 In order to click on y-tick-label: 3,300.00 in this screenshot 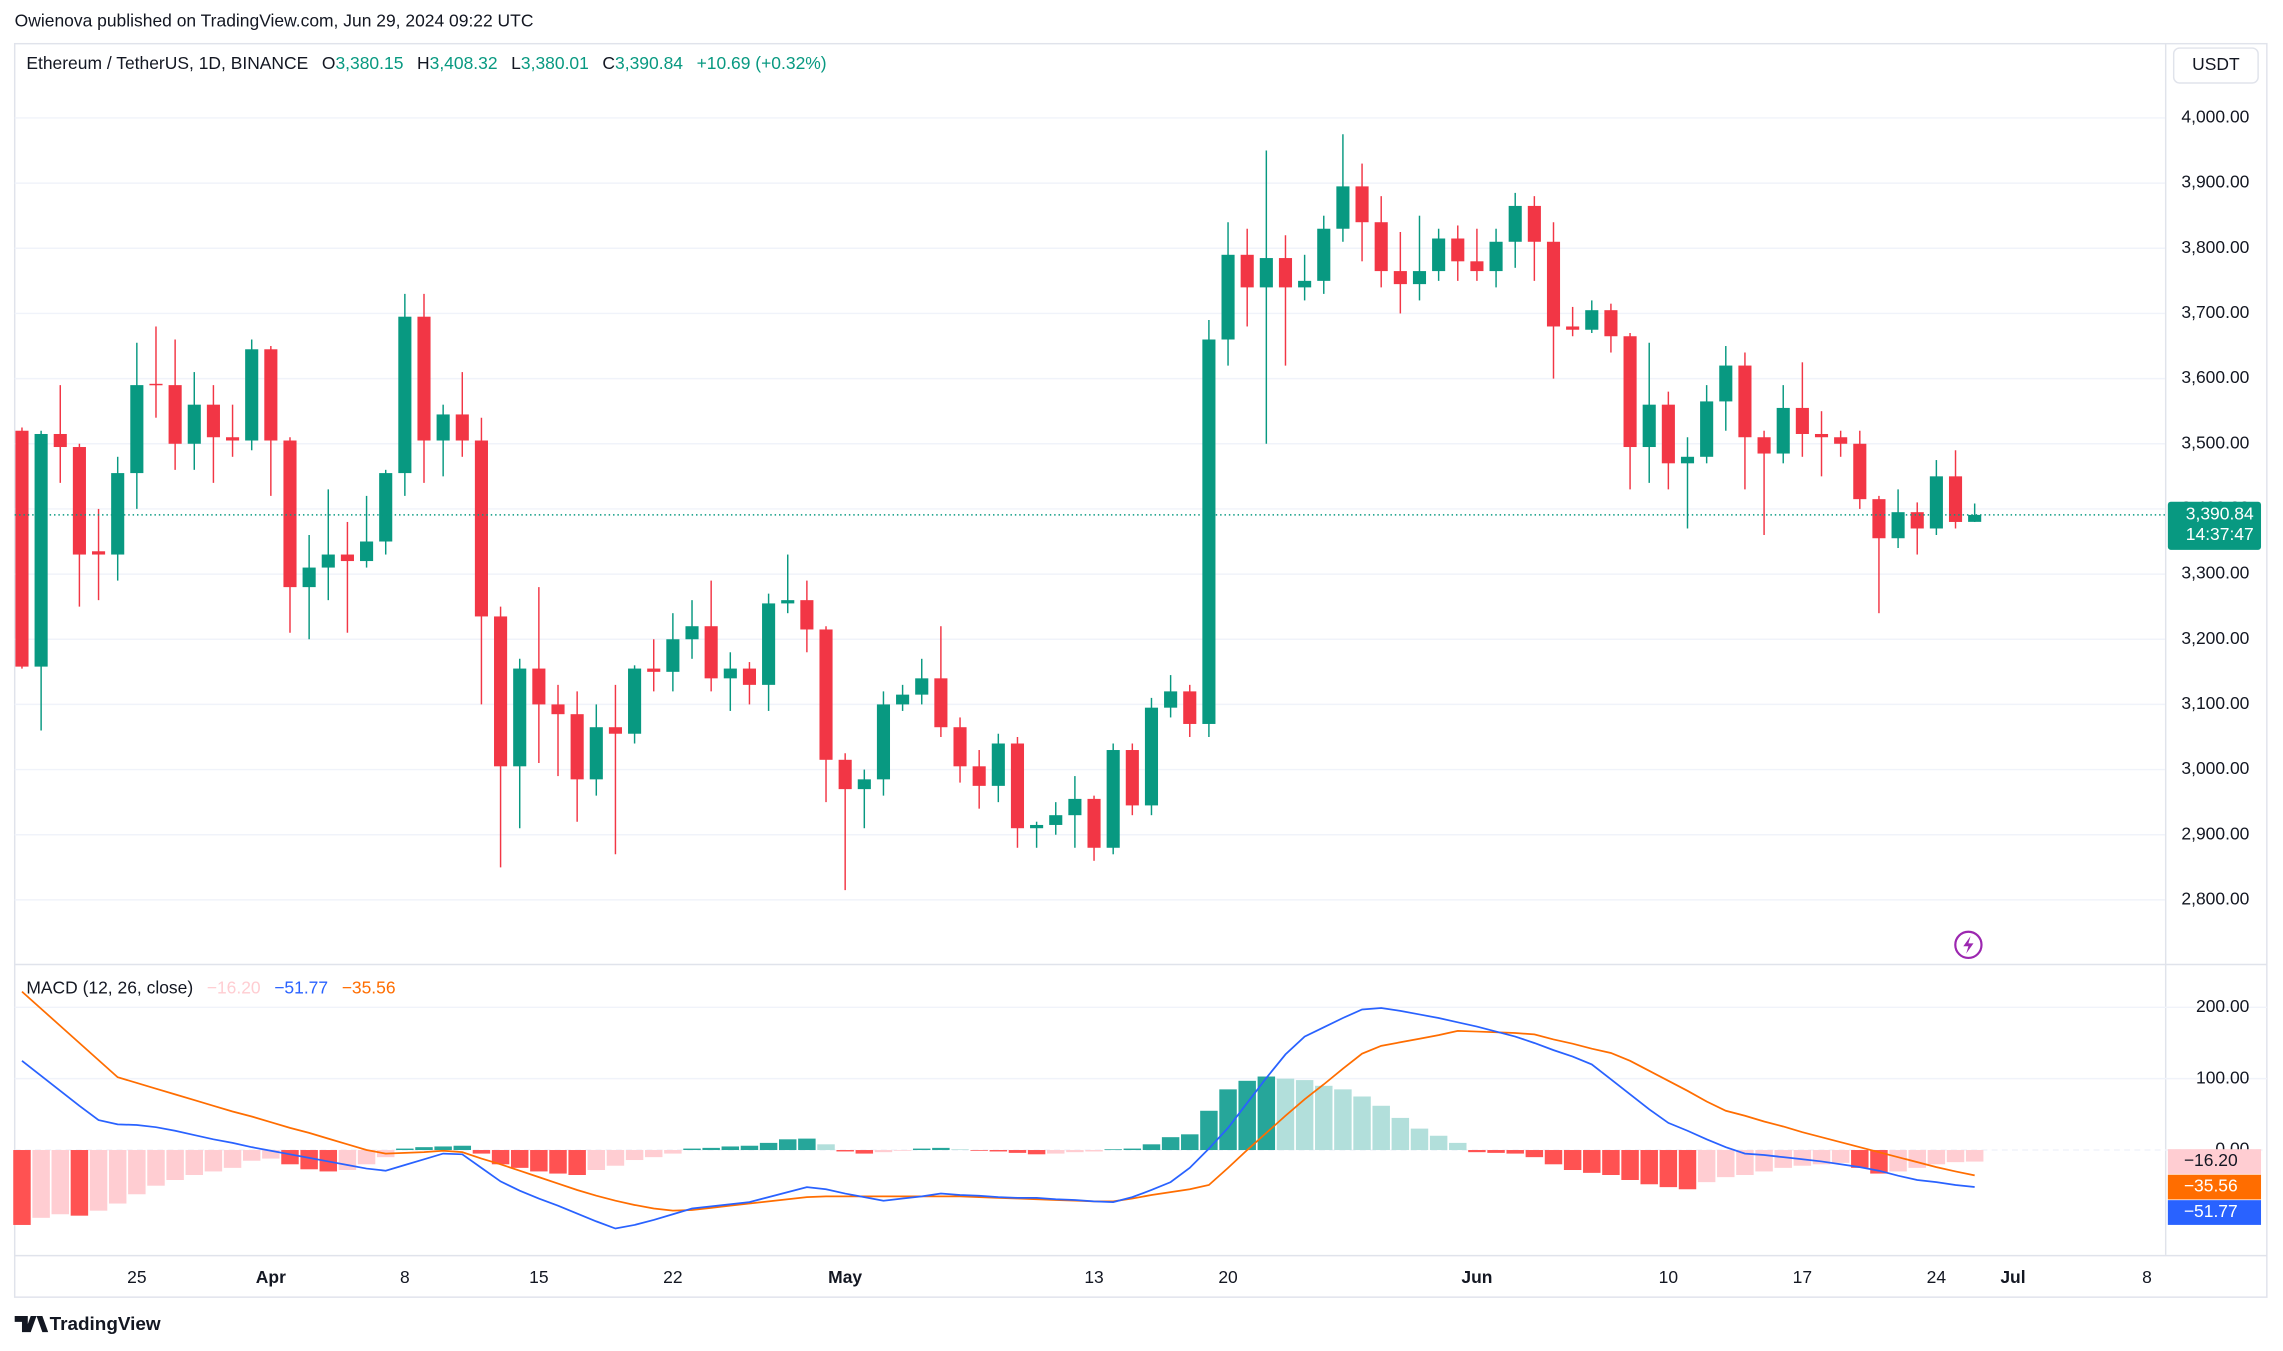, I will do `click(2215, 573)`.